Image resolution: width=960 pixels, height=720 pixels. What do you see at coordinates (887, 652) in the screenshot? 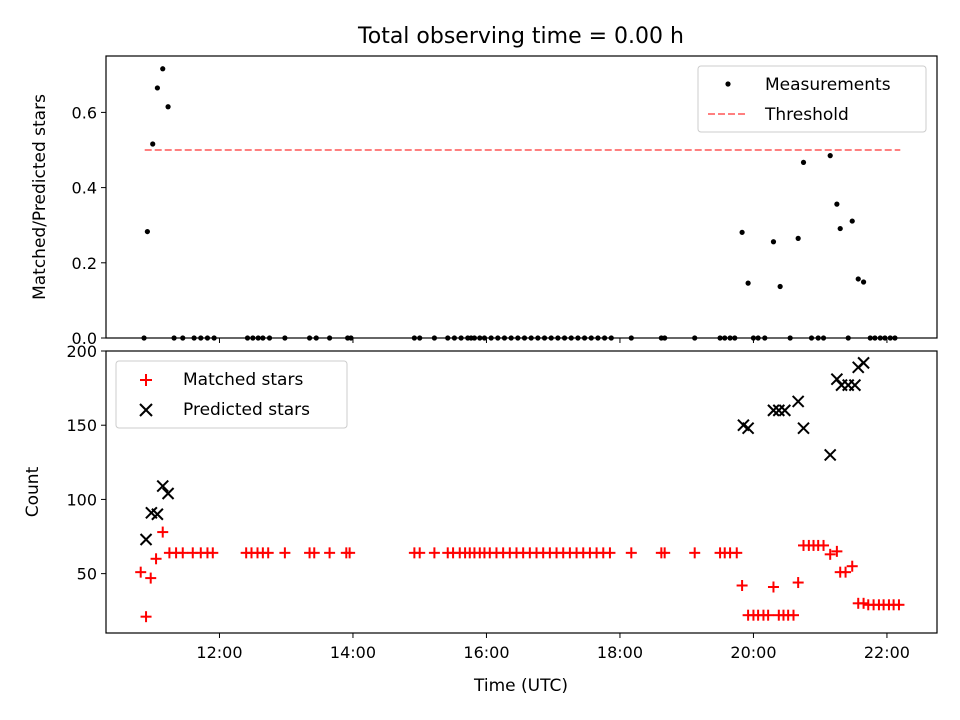
I see `bottom-xtick-label: 22:00` at bounding box center [887, 652].